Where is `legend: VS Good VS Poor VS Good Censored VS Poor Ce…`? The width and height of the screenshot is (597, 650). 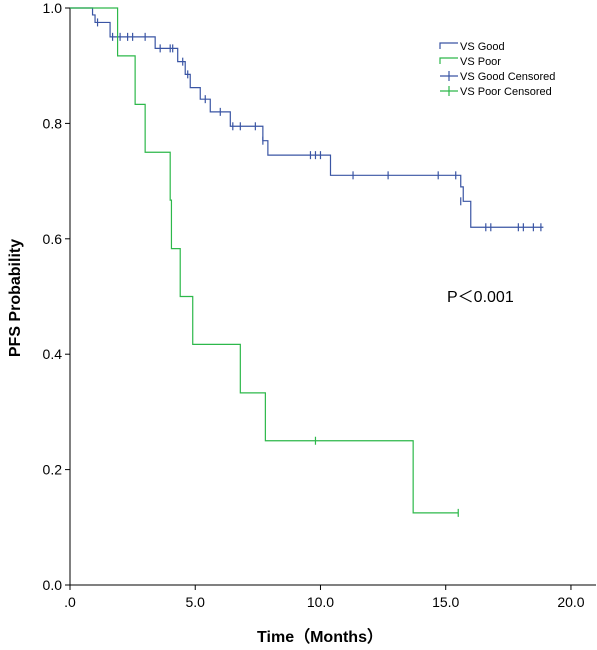 legend: VS Good VS Poor VS Good Censored VS Poor Ce… is located at coordinates (497, 69).